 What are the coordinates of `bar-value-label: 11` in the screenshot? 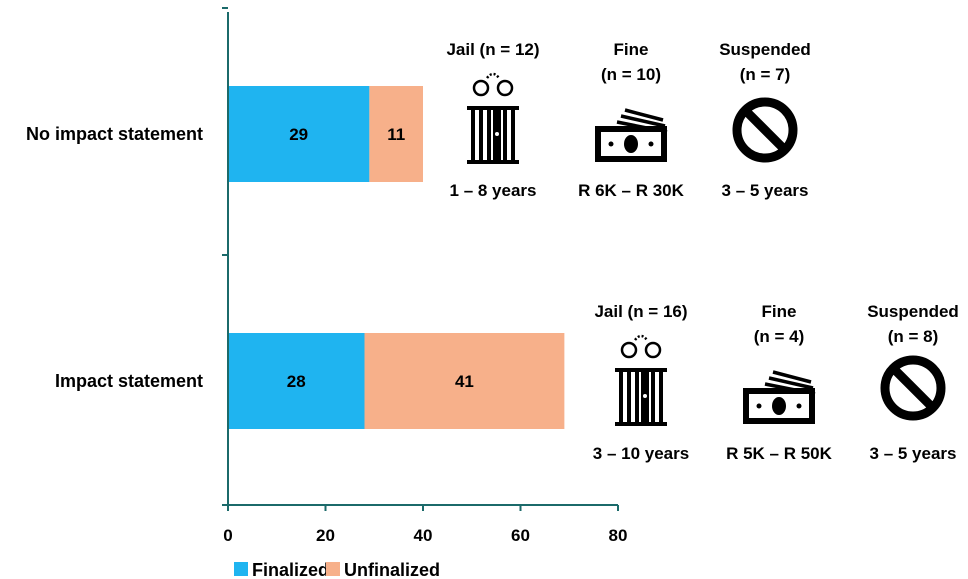 It's located at (396, 134).